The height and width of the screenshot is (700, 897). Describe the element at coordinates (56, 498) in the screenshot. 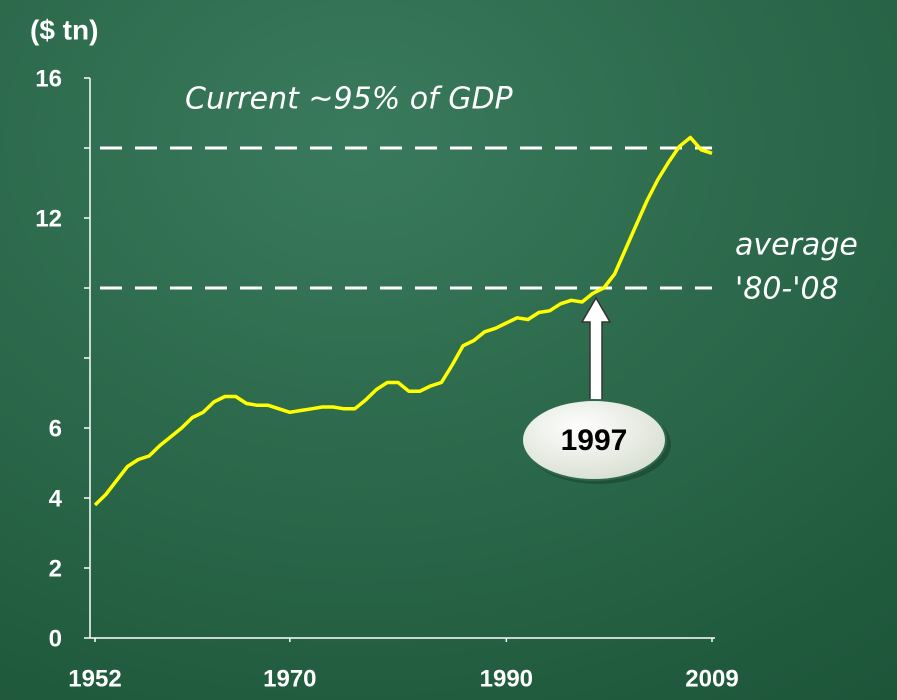

I see `y-tick-label: 4` at that location.